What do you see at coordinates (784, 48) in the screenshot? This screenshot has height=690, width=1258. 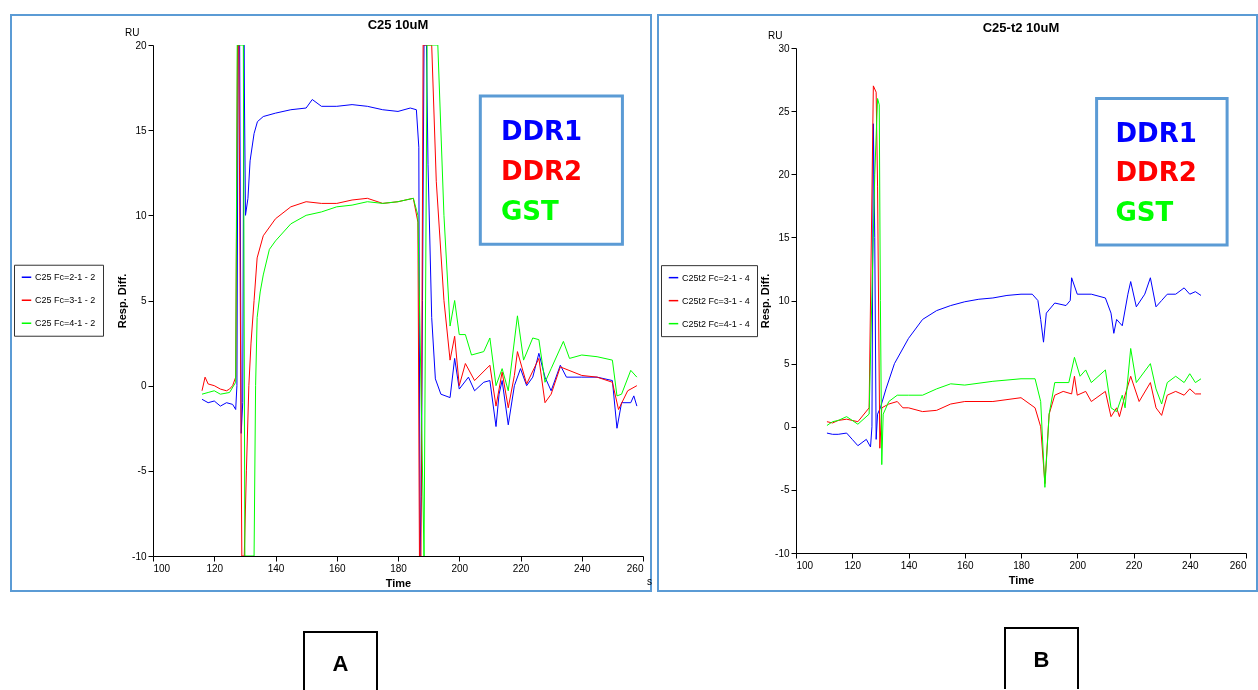 I see `y-tick-label: 30` at bounding box center [784, 48].